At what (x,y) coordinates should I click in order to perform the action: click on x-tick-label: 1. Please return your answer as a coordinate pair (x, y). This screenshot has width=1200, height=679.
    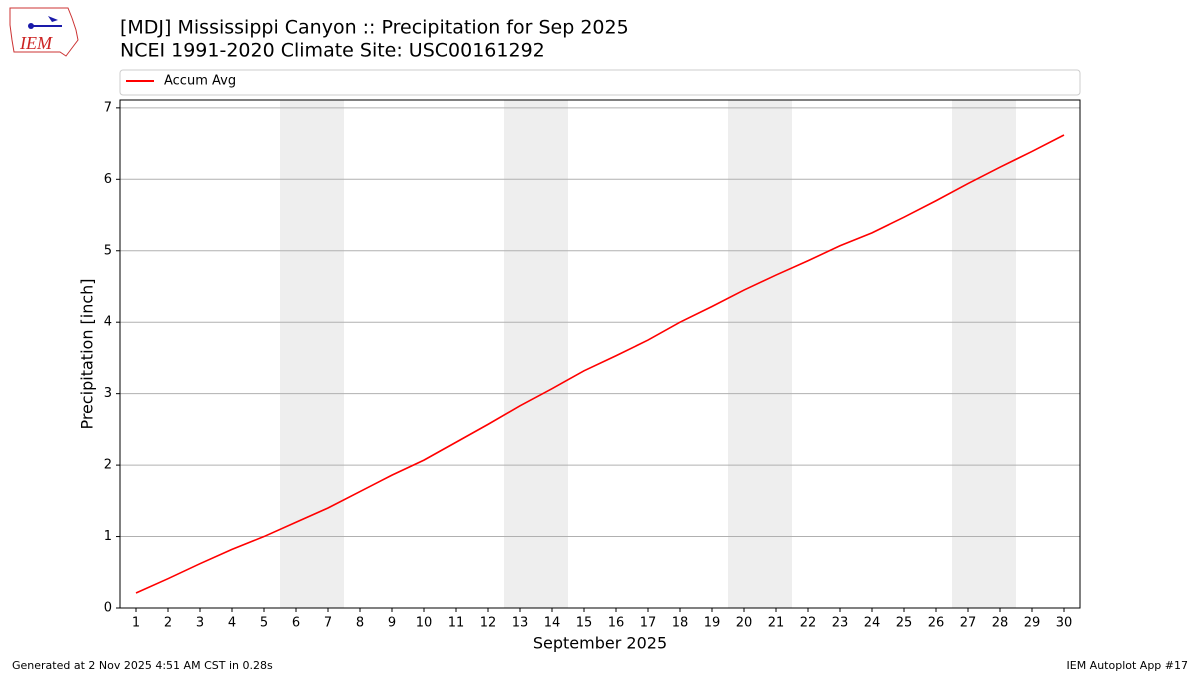
    Looking at the image, I should click on (136, 623).